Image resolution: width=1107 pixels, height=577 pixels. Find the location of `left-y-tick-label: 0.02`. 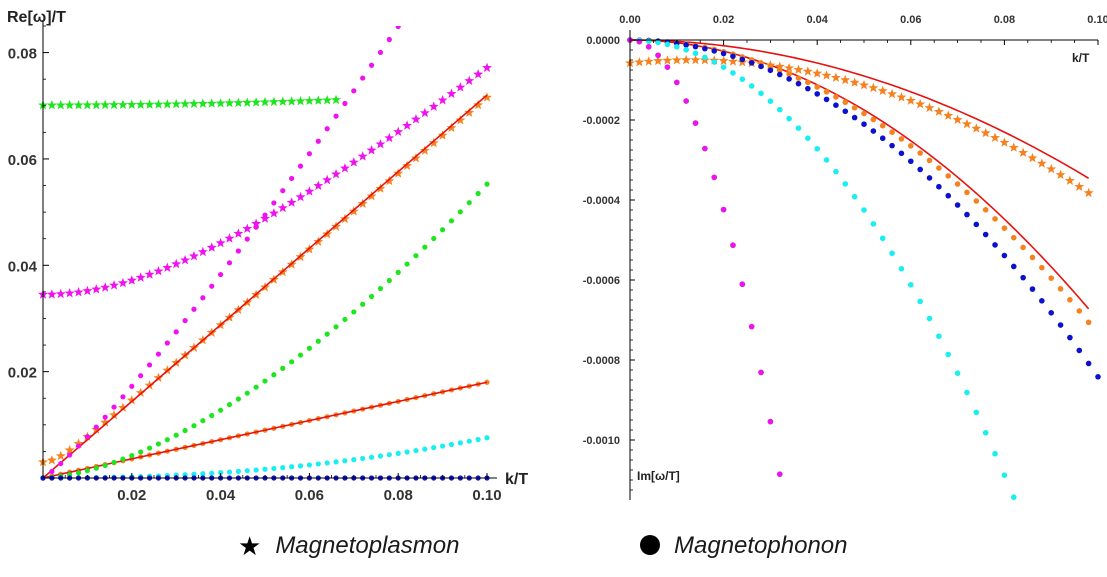

left-y-tick-label: 0.02 is located at coordinates (22, 373).